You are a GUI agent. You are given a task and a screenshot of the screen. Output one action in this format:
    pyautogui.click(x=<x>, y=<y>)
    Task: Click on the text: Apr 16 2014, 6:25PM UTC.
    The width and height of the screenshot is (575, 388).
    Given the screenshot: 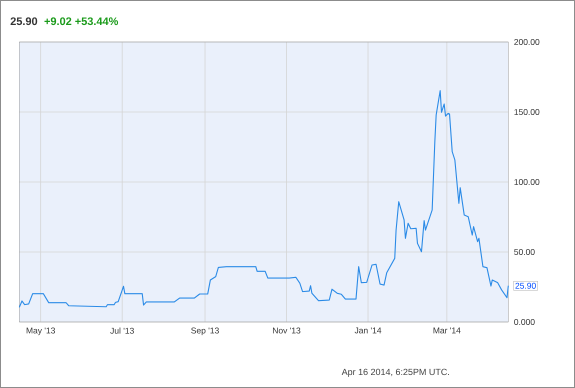 What is the action you would take?
    pyautogui.click(x=395, y=372)
    